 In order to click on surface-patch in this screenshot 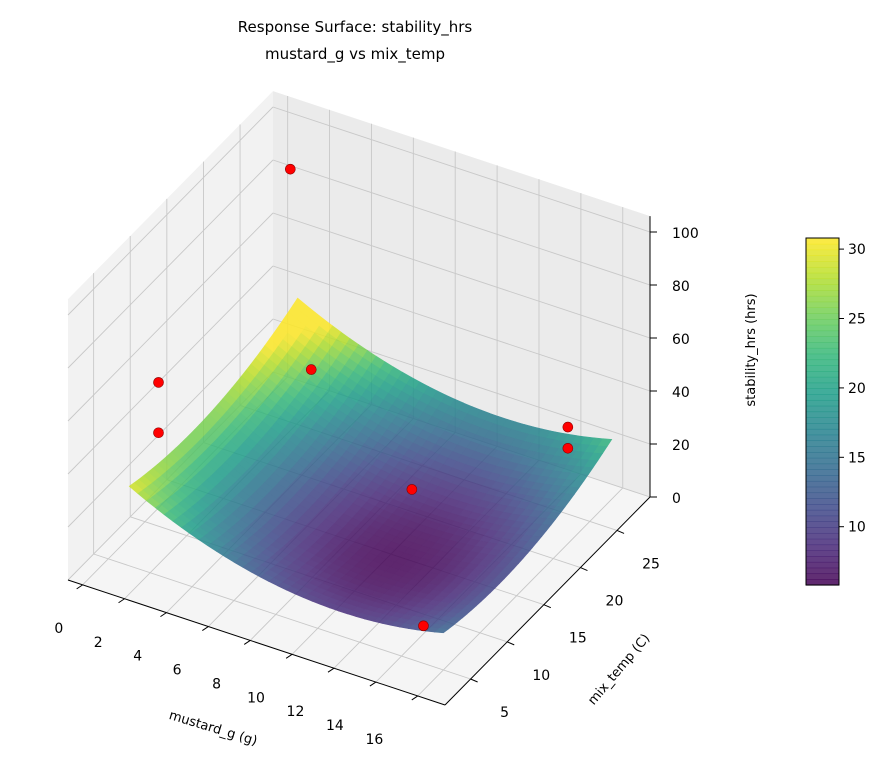, I will do `click(441, 631)`.